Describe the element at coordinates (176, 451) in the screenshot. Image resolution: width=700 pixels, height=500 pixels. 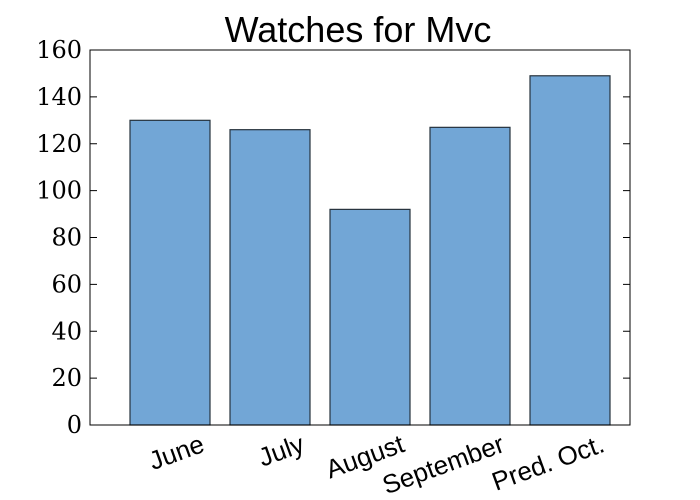
I see `x-tick-label: June` at that location.